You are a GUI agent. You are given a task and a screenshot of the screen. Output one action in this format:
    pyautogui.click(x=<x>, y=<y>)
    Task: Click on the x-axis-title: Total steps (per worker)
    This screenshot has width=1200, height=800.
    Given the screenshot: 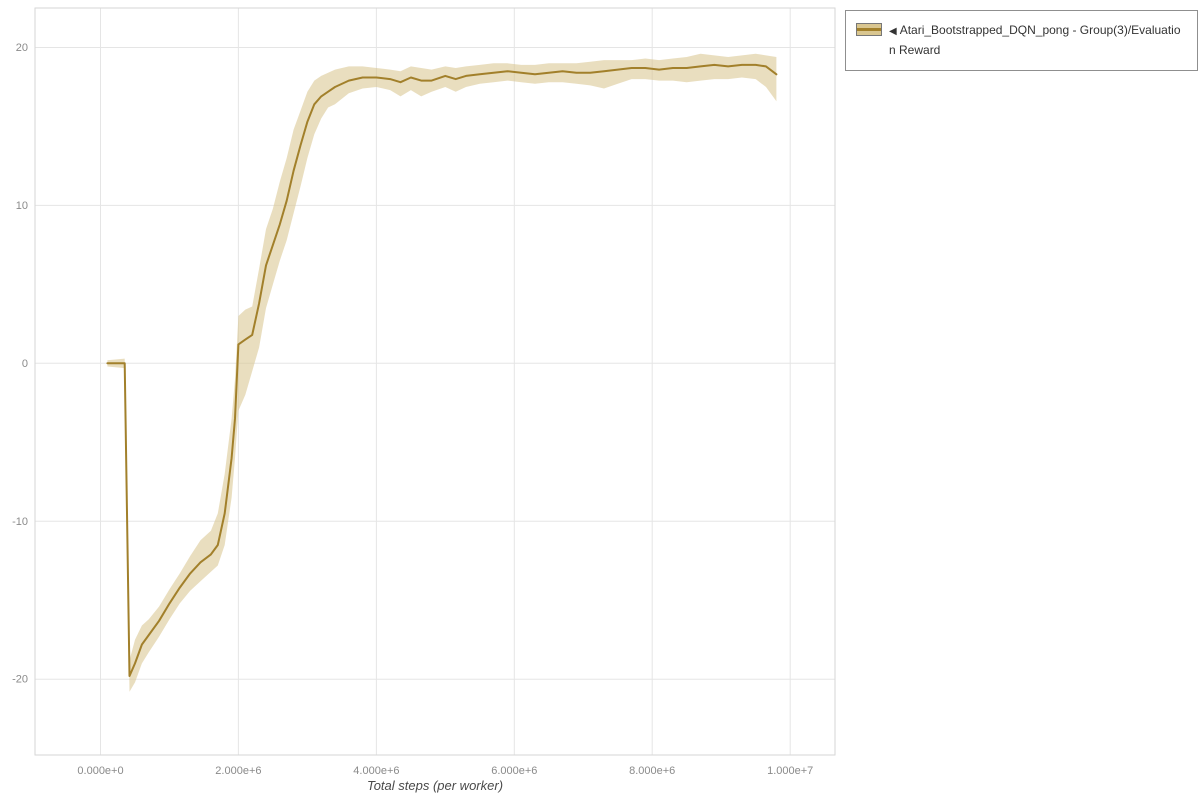 What is the action you would take?
    pyautogui.click(x=435, y=785)
    